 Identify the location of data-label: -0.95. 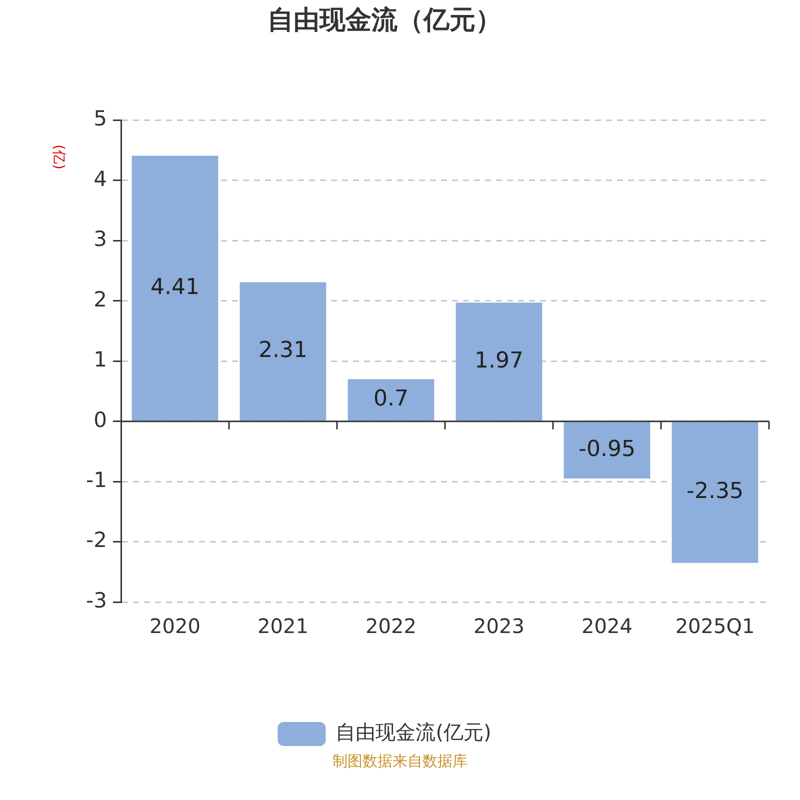
(607, 449).